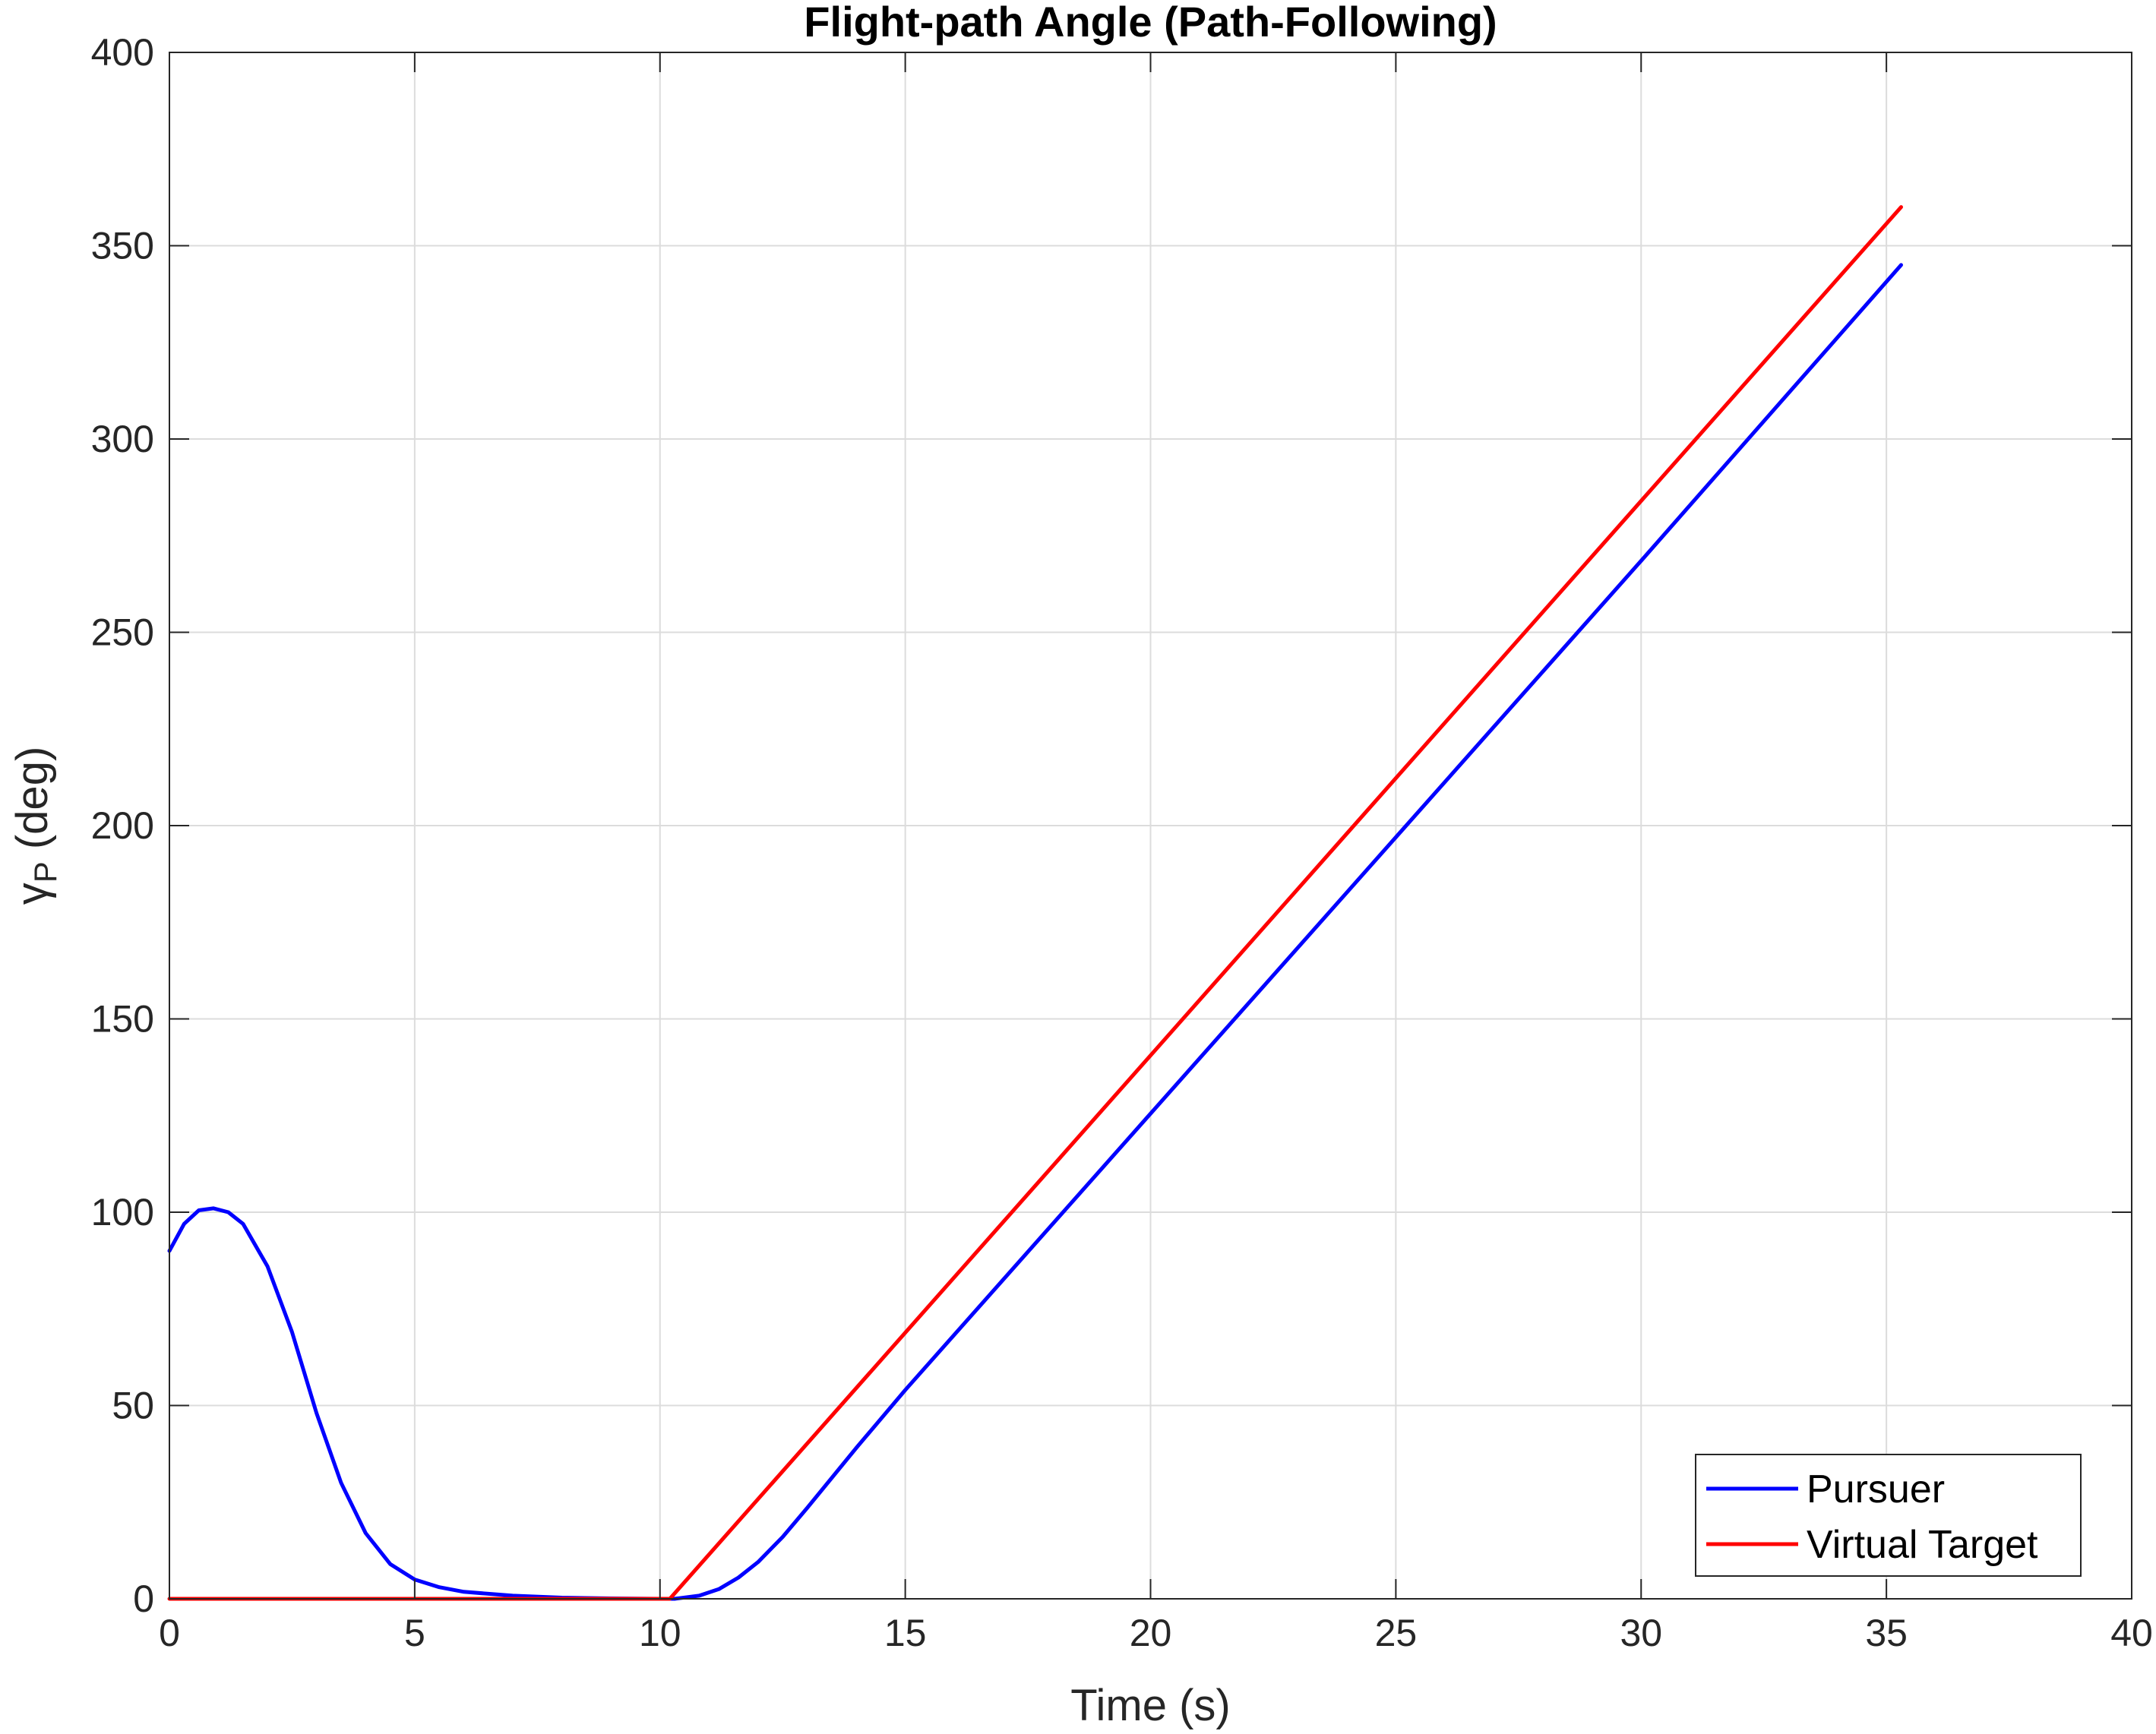  I want to click on x-tick-label: 40, so click(2131, 1633).